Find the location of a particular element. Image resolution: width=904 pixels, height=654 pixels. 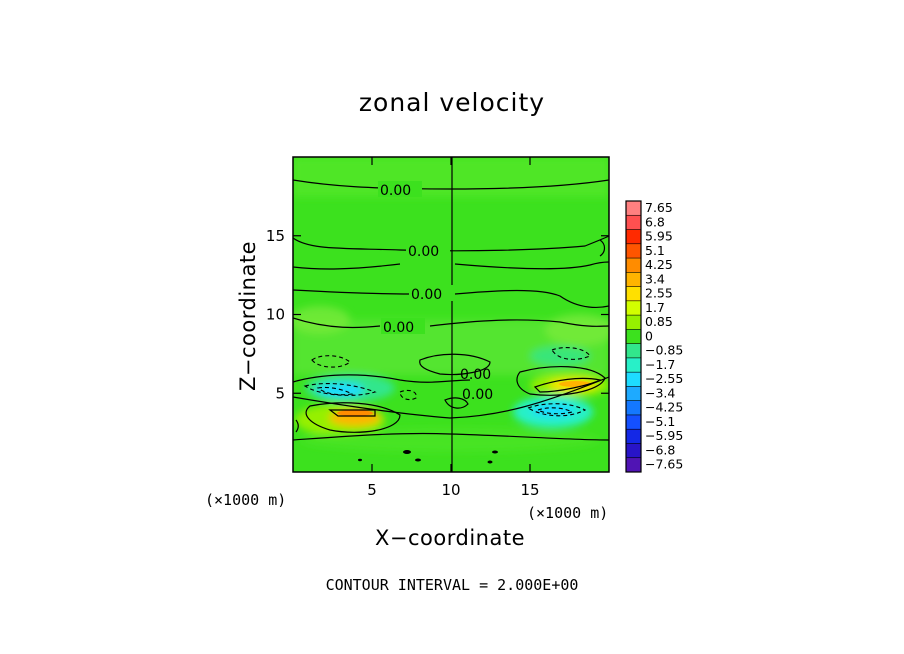

colorbar-label: −4.25 is located at coordinates (664, 407).